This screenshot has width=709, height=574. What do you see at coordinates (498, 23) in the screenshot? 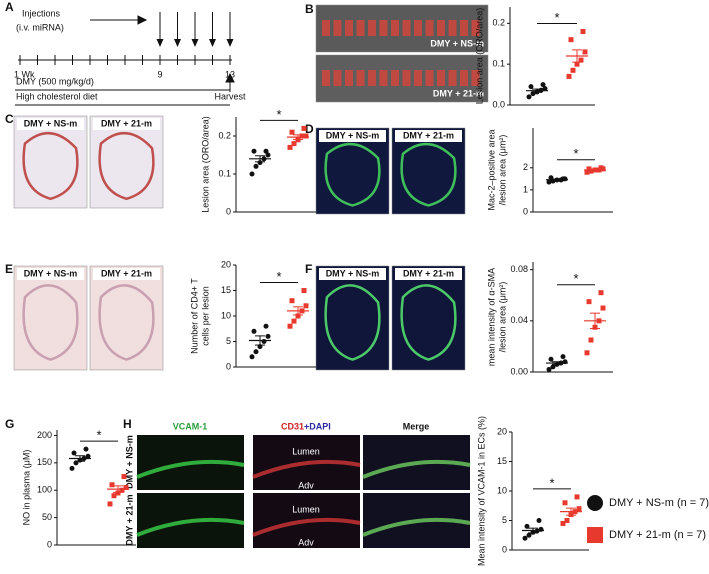
I see `y-tick-label: 0.2` at bounding box center [498, 23].